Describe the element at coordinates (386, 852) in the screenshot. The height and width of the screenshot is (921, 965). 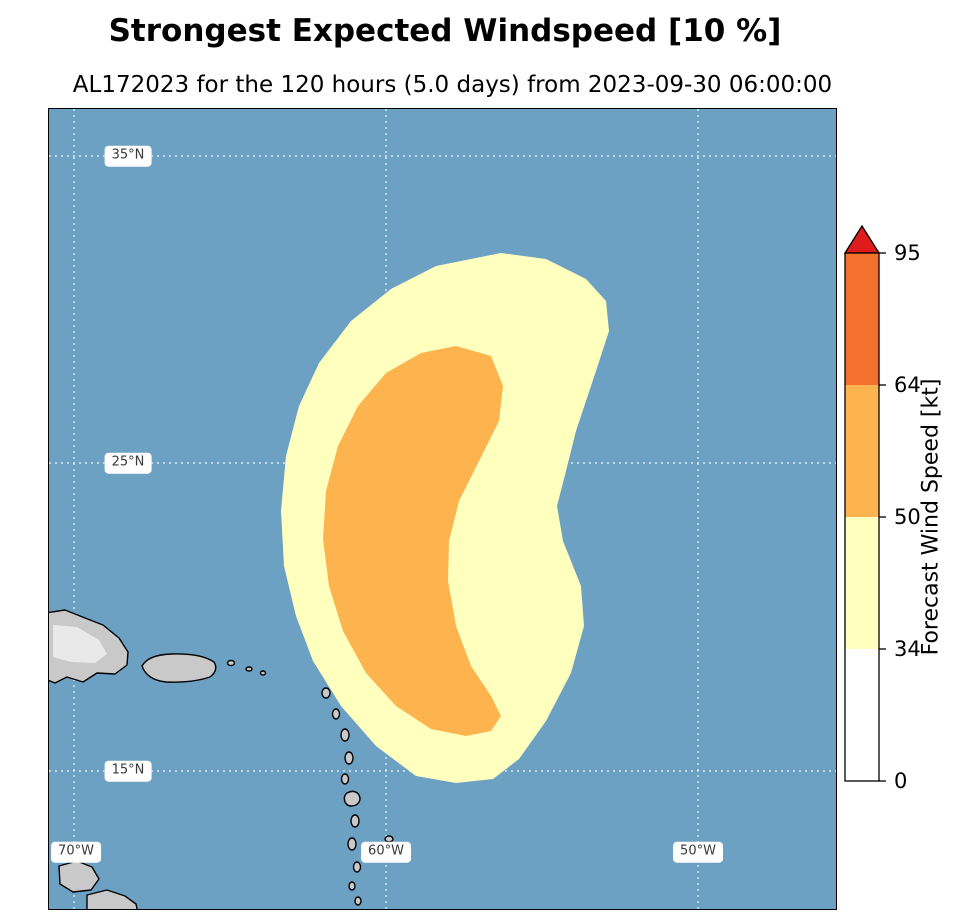
I see `lon-label-60w: 60°W` at that location.